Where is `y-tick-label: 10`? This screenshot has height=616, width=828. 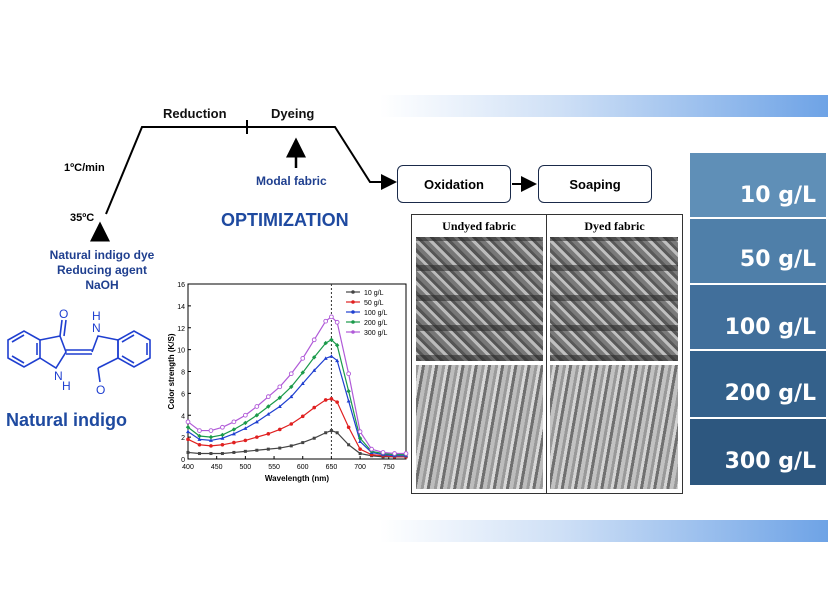 y-tick-label: 10 is located at coordinates (181, 351).